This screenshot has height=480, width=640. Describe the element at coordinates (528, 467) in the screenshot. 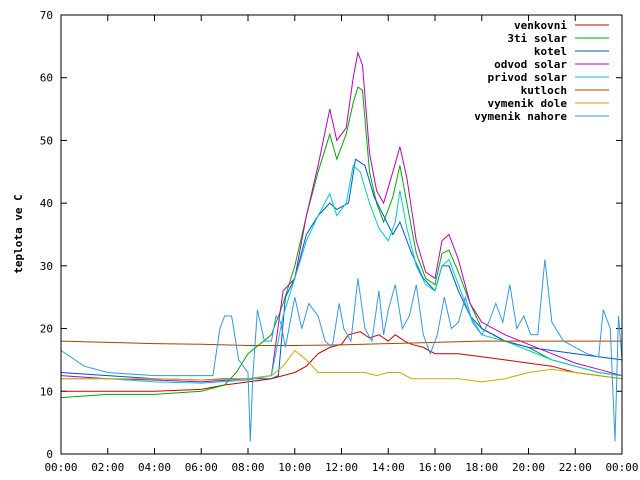

I see `x-tick-label: 20:00` at that location.